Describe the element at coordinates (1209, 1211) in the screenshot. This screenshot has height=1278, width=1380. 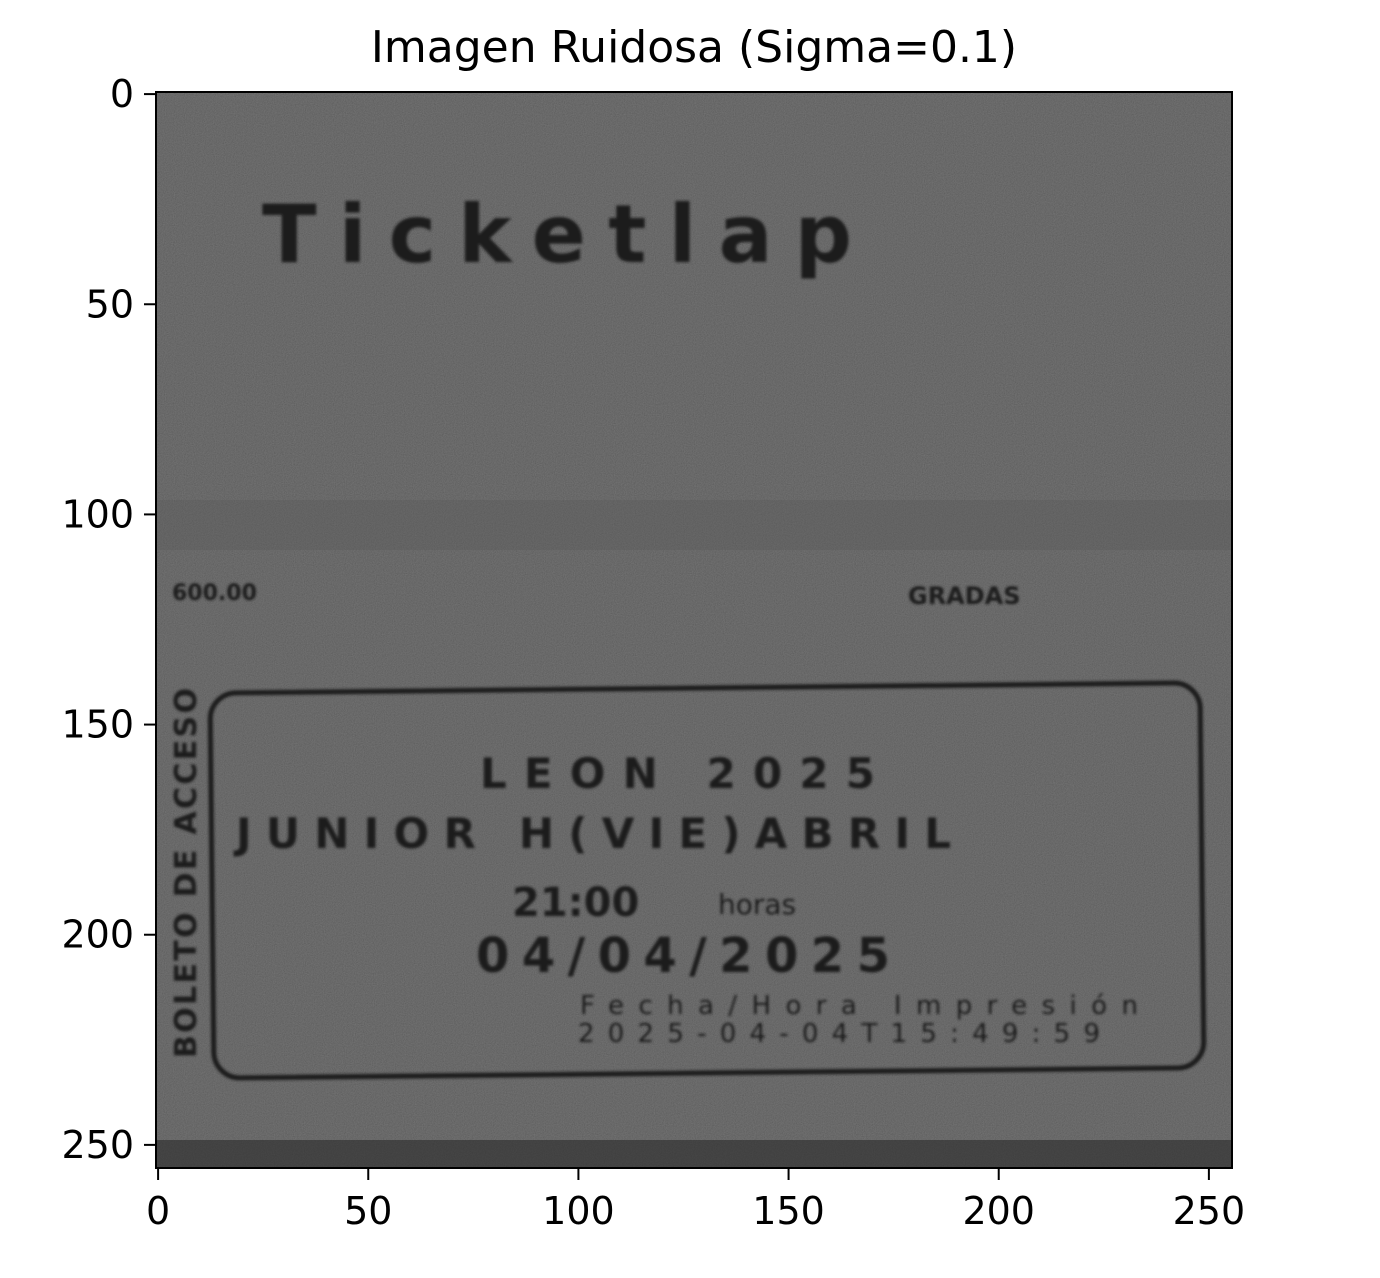
I see `x-tick-label: 250` at that location.